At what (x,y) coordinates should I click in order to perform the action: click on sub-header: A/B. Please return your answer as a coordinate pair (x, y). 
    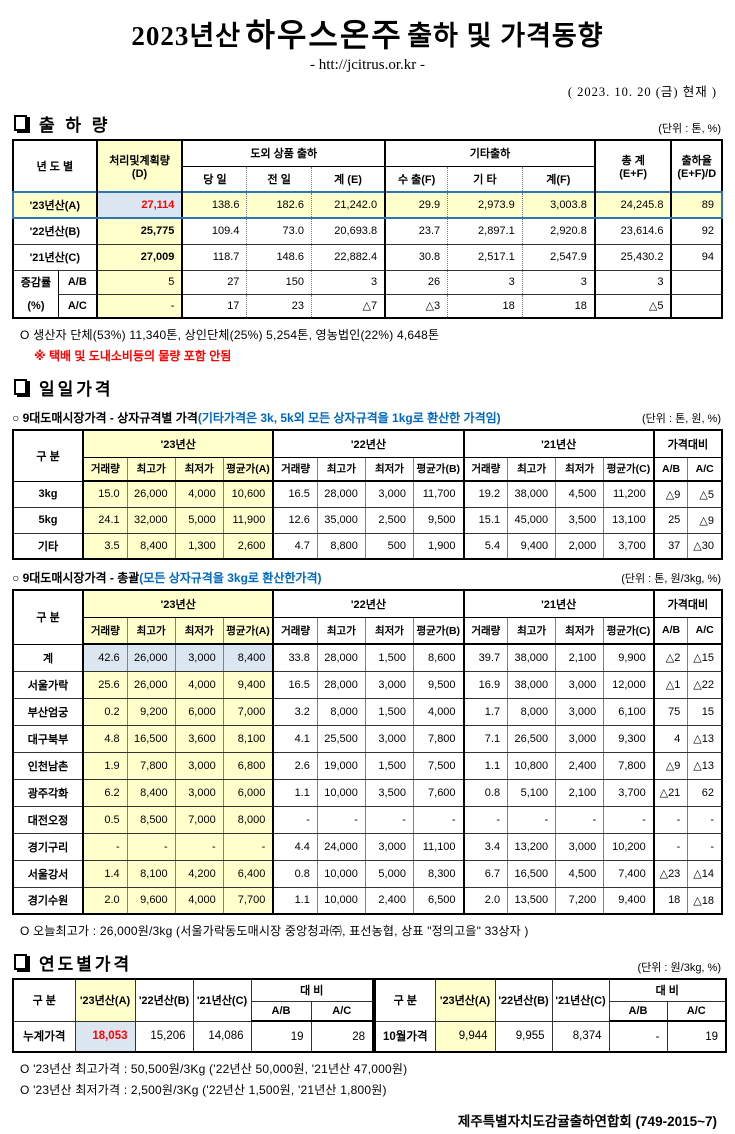
    Looking at the image, I should click on (670, 631).